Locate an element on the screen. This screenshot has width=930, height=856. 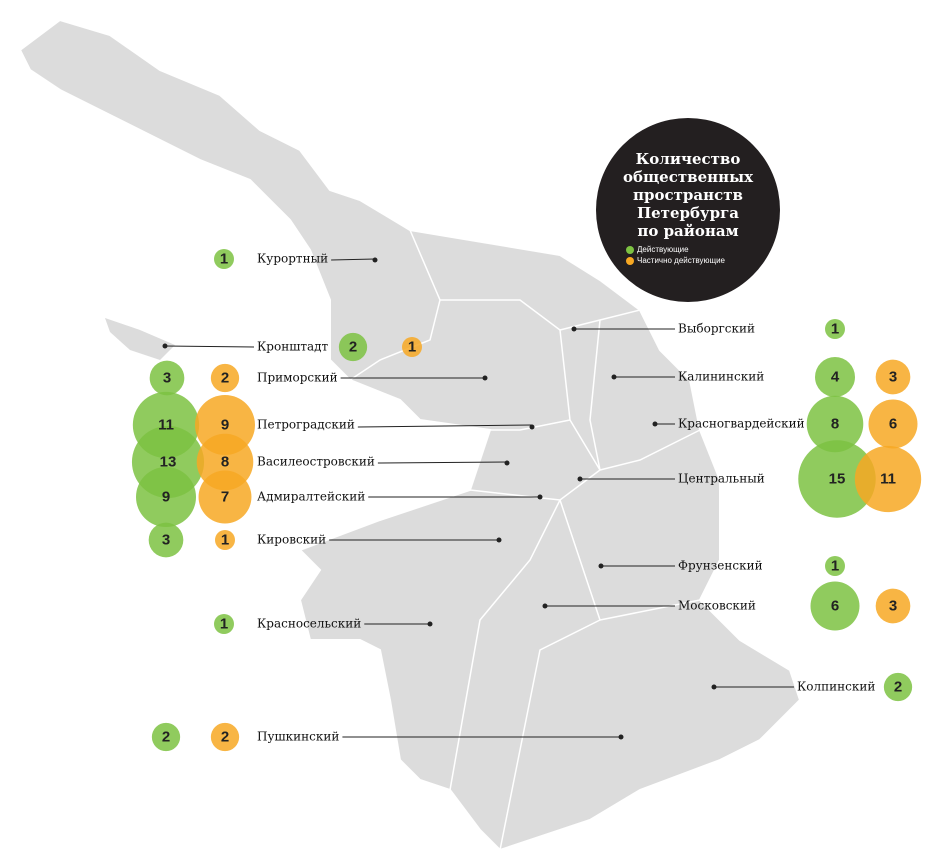
title-line: общественных is located at coordinates (688, 177).